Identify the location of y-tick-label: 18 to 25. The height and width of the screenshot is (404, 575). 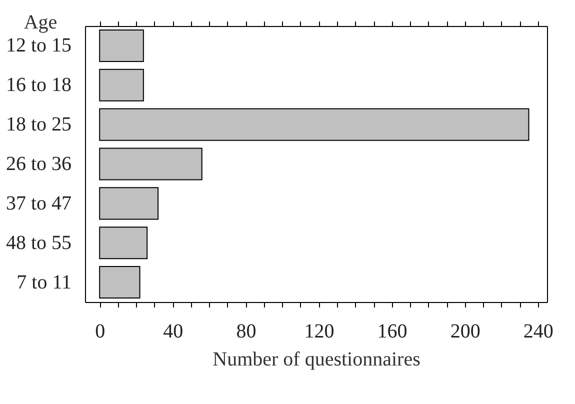
(39, 125).